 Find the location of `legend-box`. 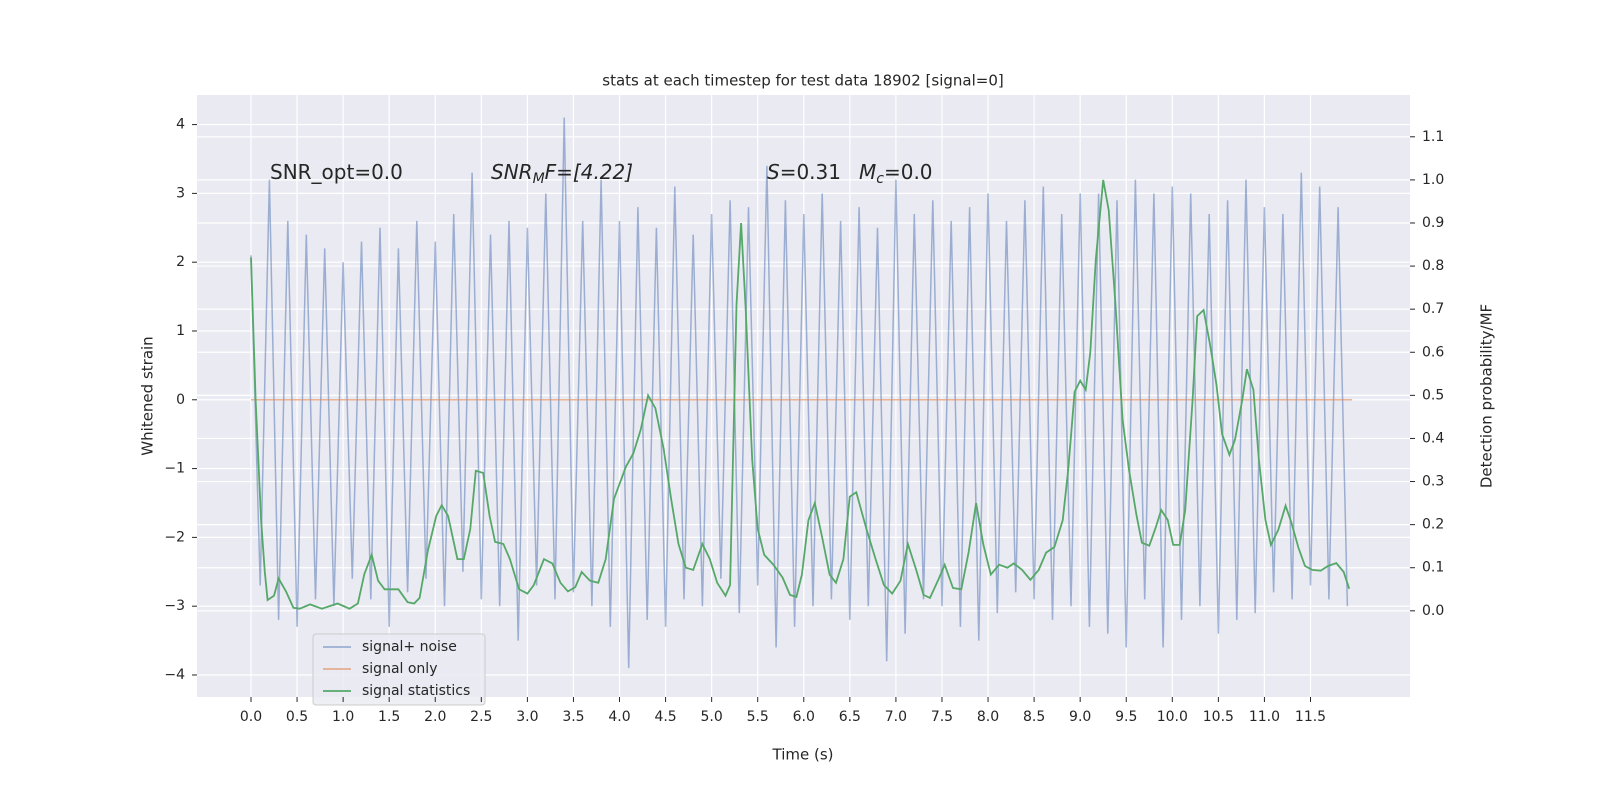

legend-box is located at coordinates (399, 669).